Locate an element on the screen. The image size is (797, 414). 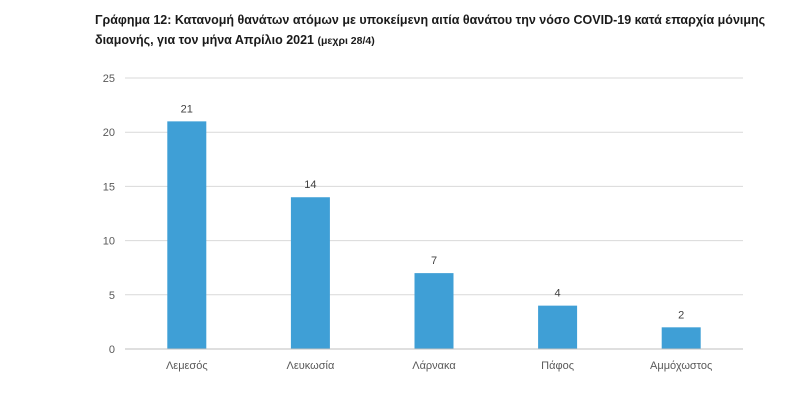
data-label: 2 is located at coordinates (681, 315).